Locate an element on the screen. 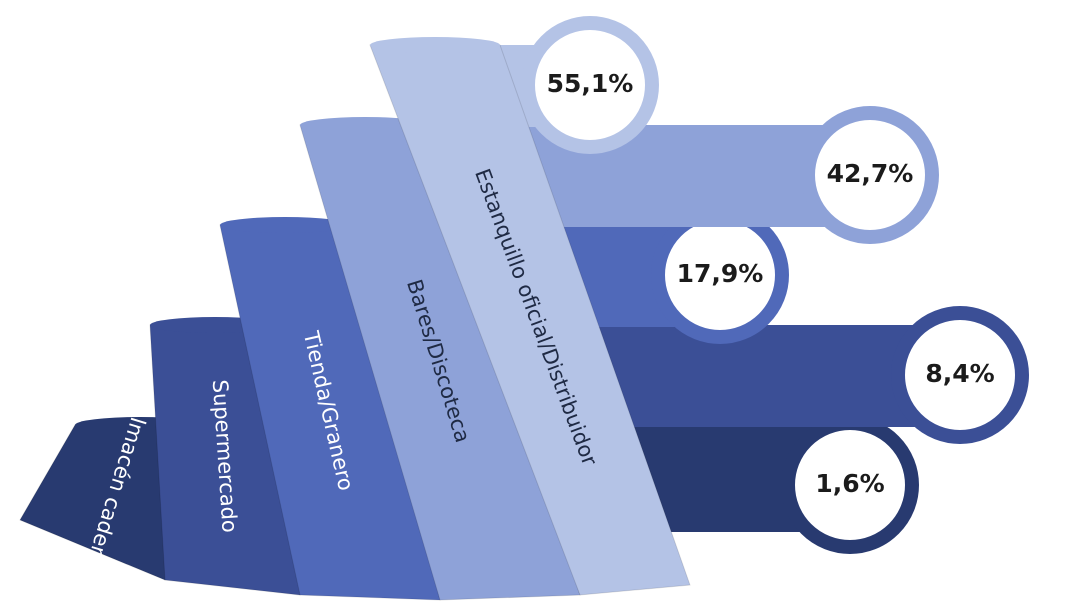  value-label: 55,1% is located at coordinates (590, 83).